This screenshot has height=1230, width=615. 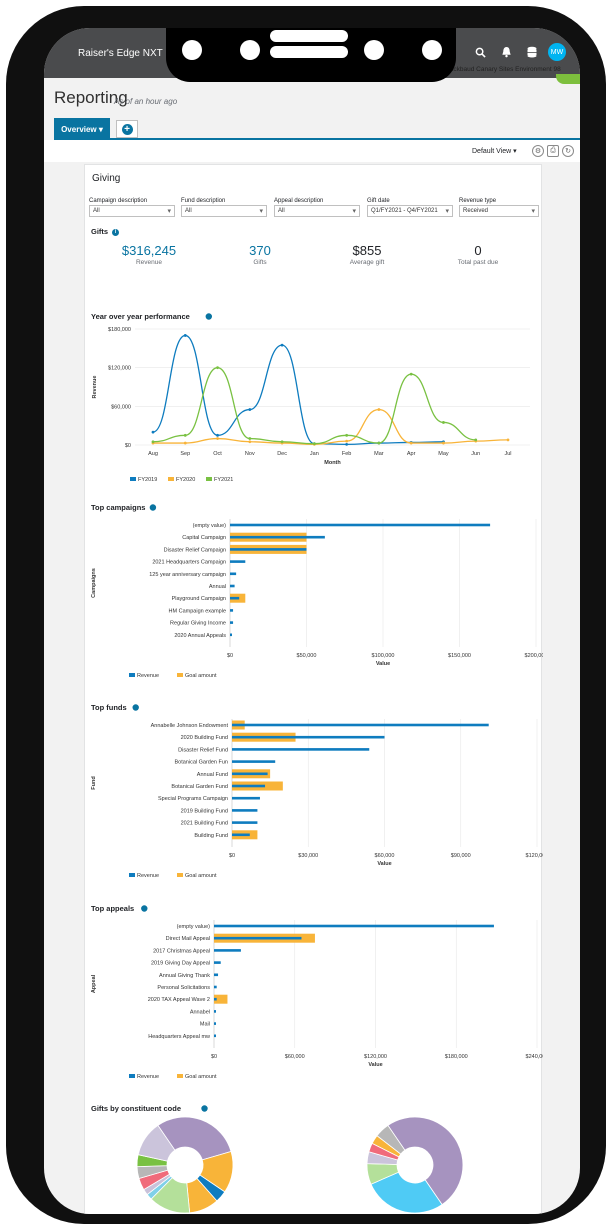 What do you see at coordinates (185, 454) in the screenshot?
I see `x-tick-label: Sep` at bounding box center [185, 454].